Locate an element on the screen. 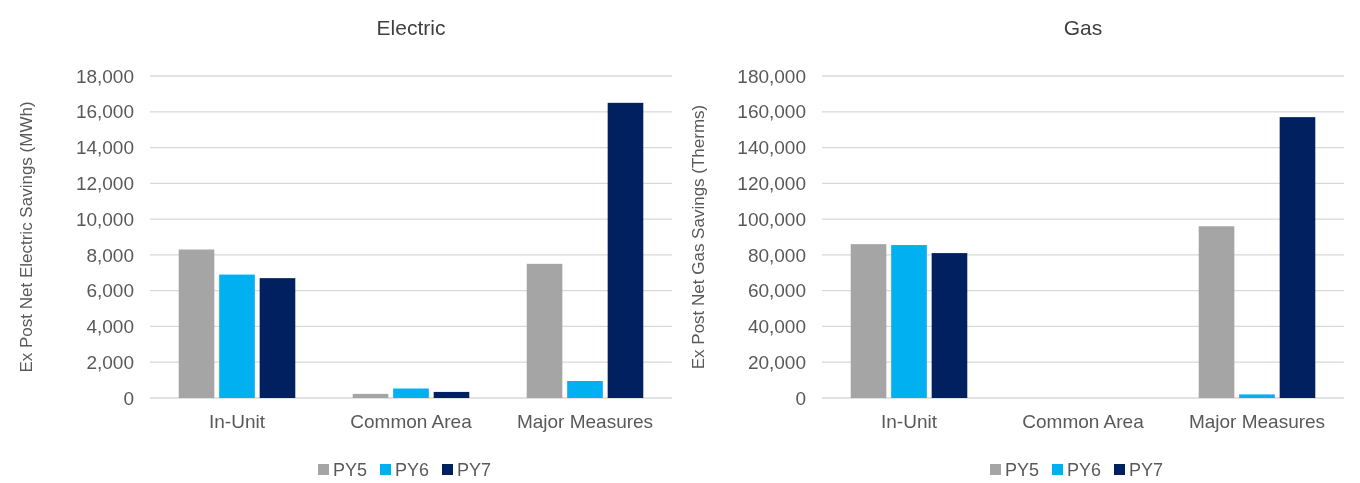  y-tick-label: 10,000 is located at coordinates (104, 219).